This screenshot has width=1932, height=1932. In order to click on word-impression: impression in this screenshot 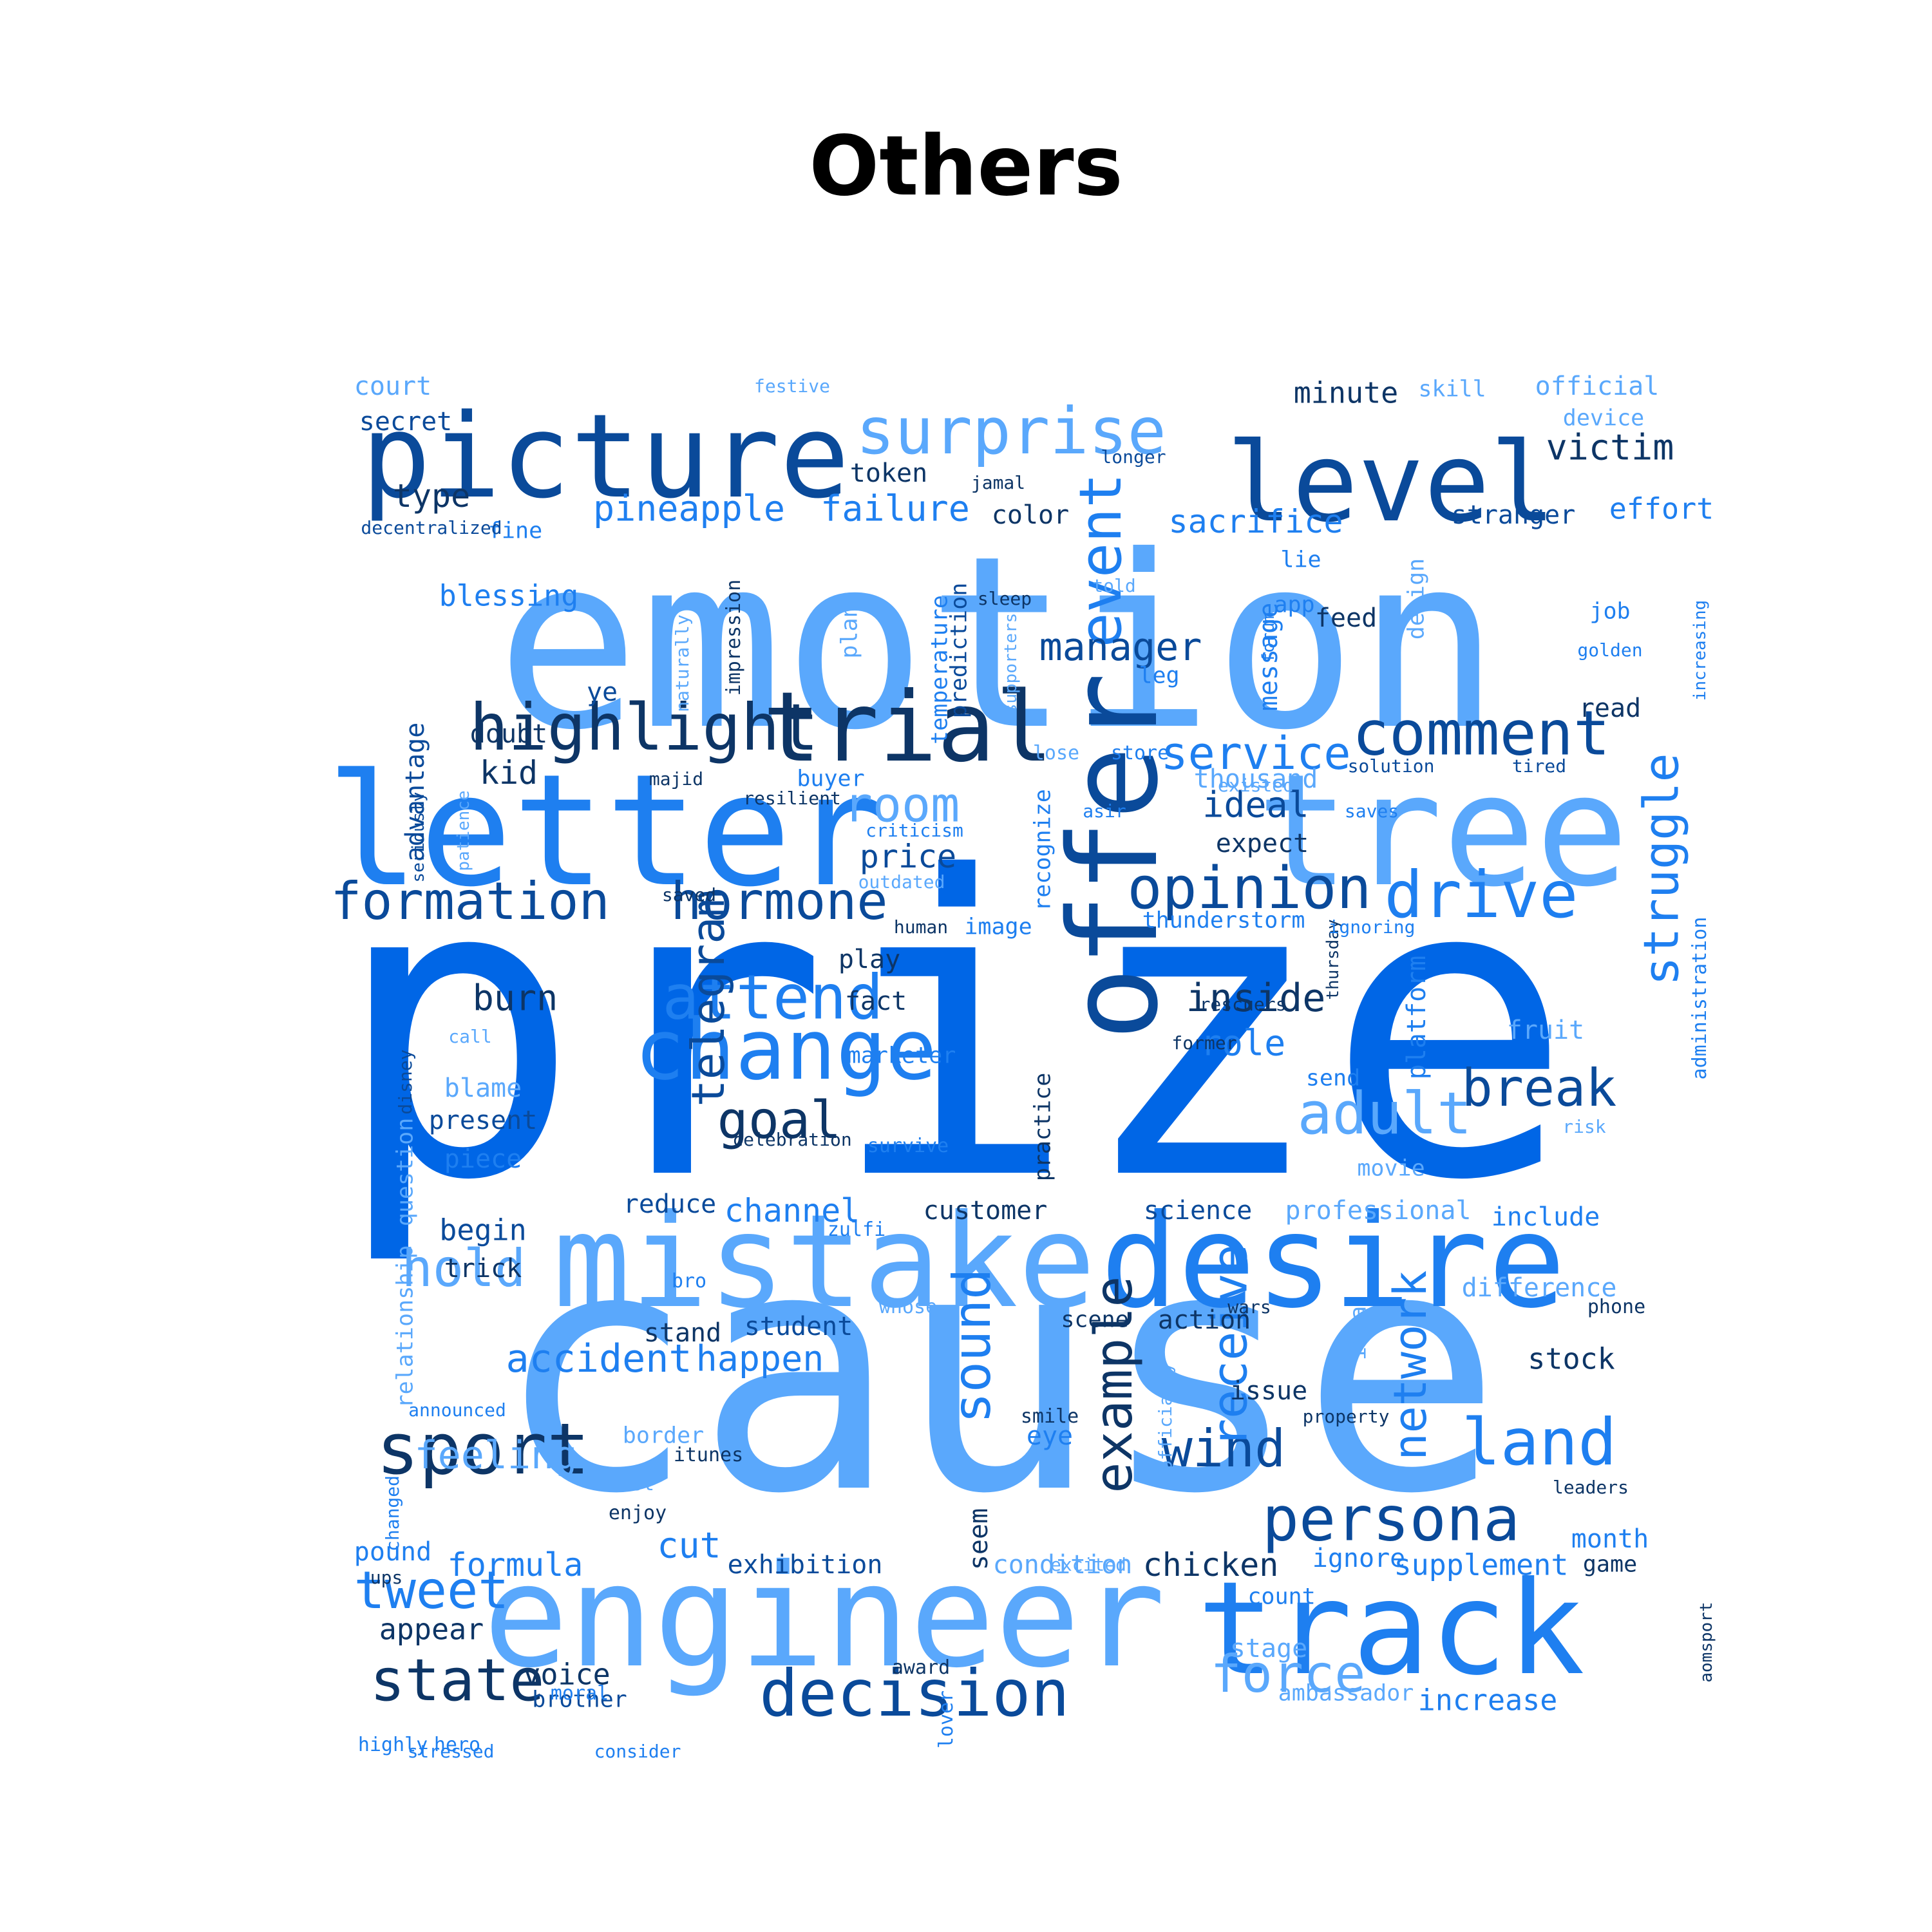, I will do `click(734, 638)`.